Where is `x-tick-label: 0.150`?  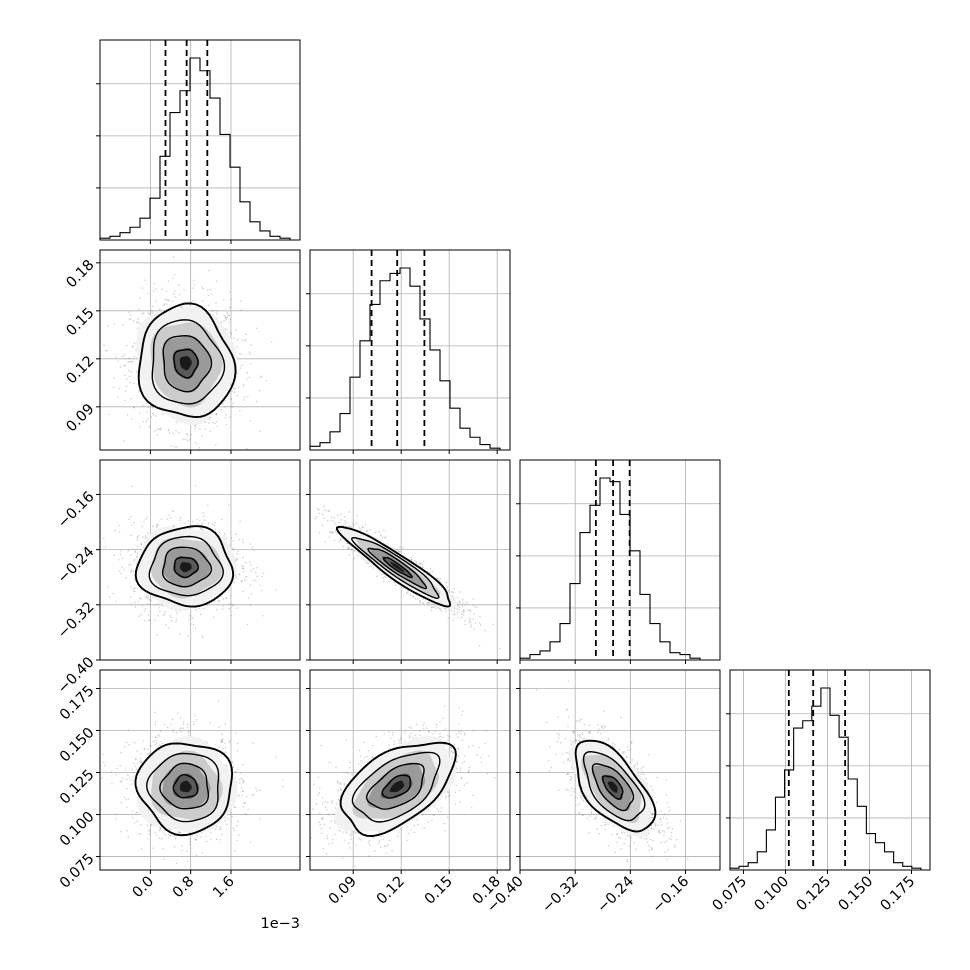 x-tick-label: 0.150 is located at coordinates (856, 894).